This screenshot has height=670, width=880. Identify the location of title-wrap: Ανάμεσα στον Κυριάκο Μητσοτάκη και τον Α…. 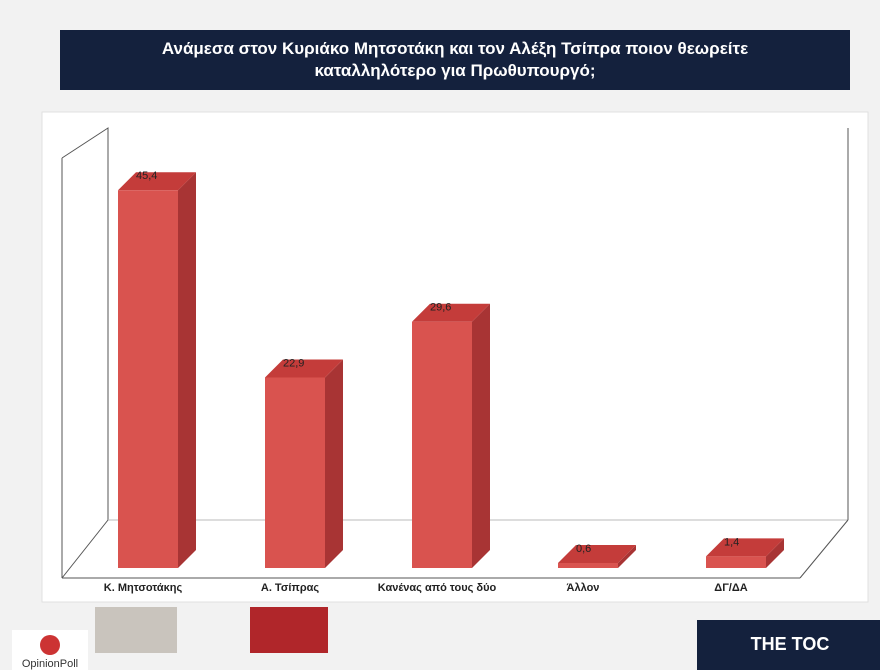
(455, 59).